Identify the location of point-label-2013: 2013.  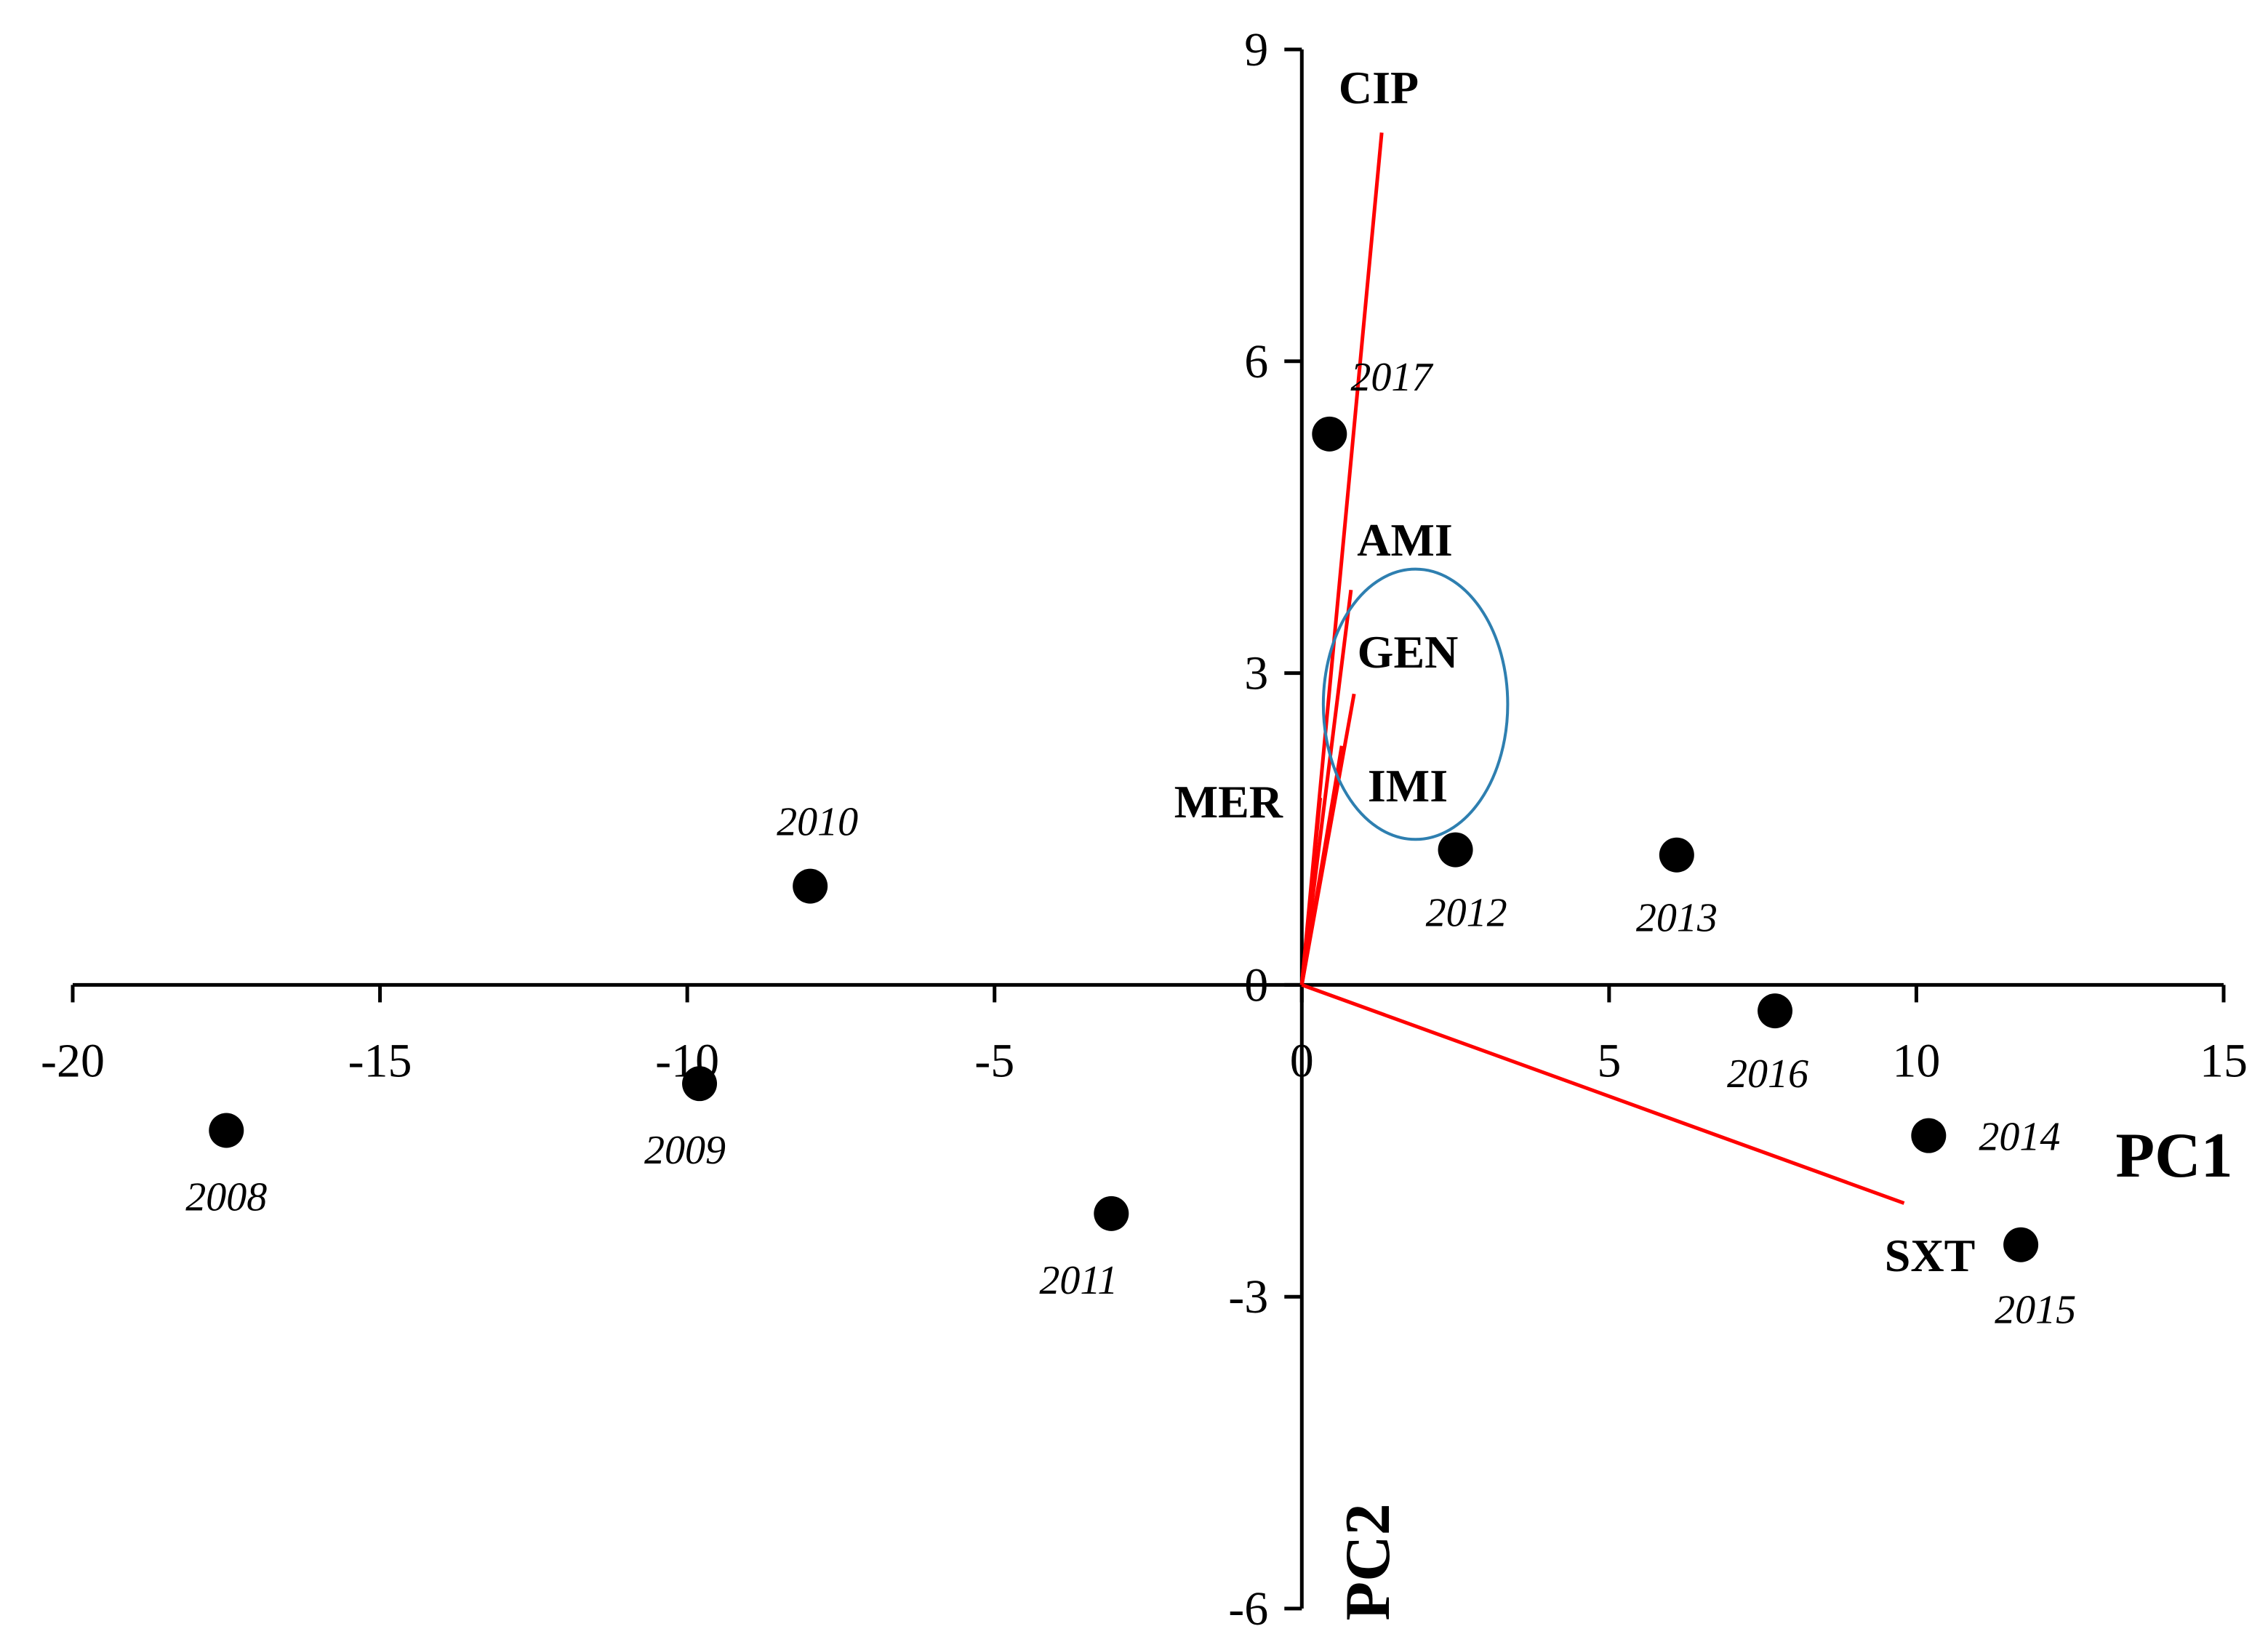
(1677, 919).